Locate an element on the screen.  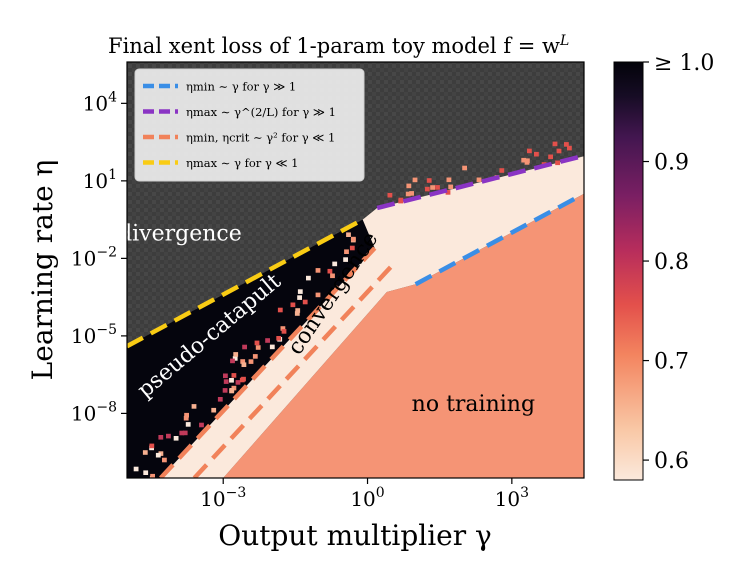
colorbar-tick-label: ≥ 1.0 is located at coordinates (684, 63).